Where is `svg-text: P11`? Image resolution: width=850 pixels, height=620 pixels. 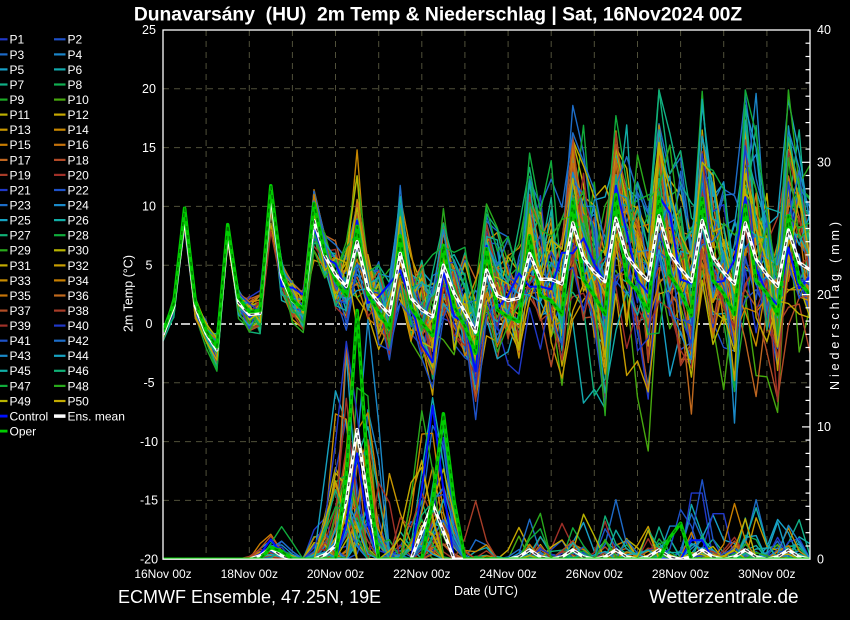 svg-text: P11 is located at coordinates (20, 115).